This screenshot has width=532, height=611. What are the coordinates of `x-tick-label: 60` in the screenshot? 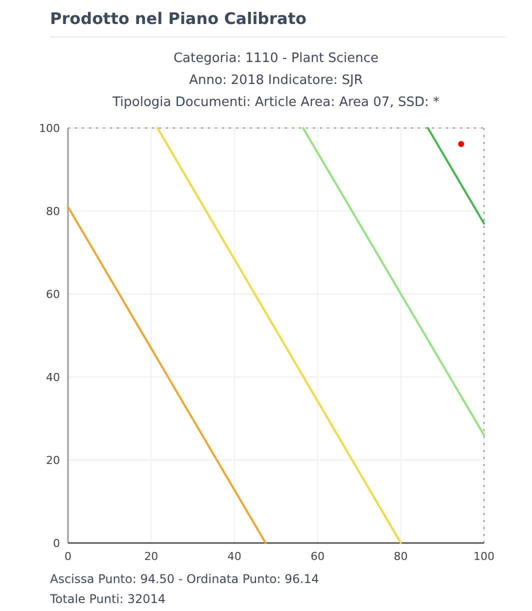 It's located at (317, 556).